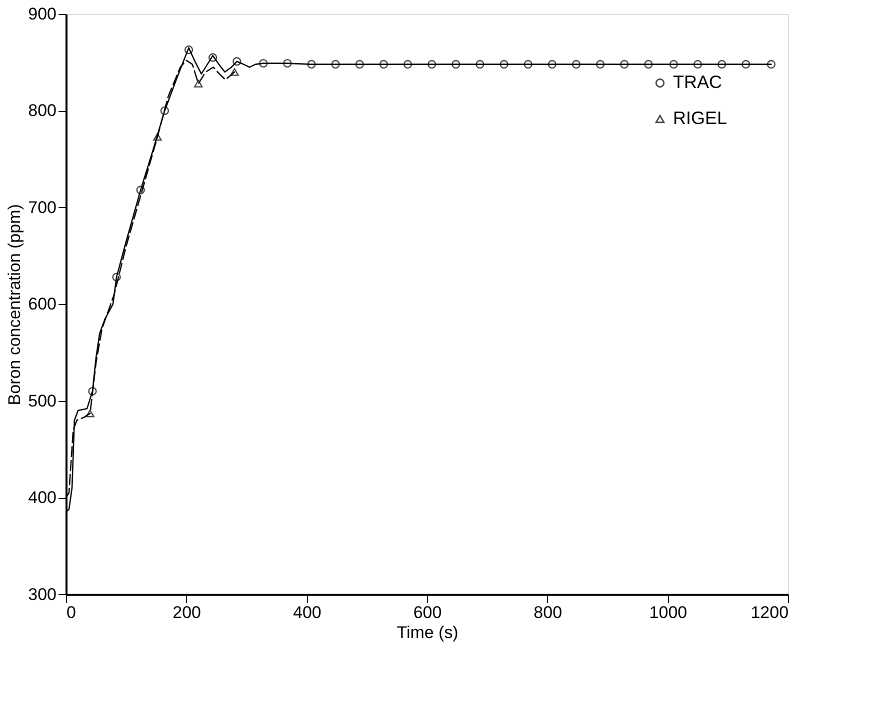 The width and height of the screenshot is (873, 728). Describe the element at coordinates (697, 82) in the screenshot. I see `legend-label: TRAC` at that location.